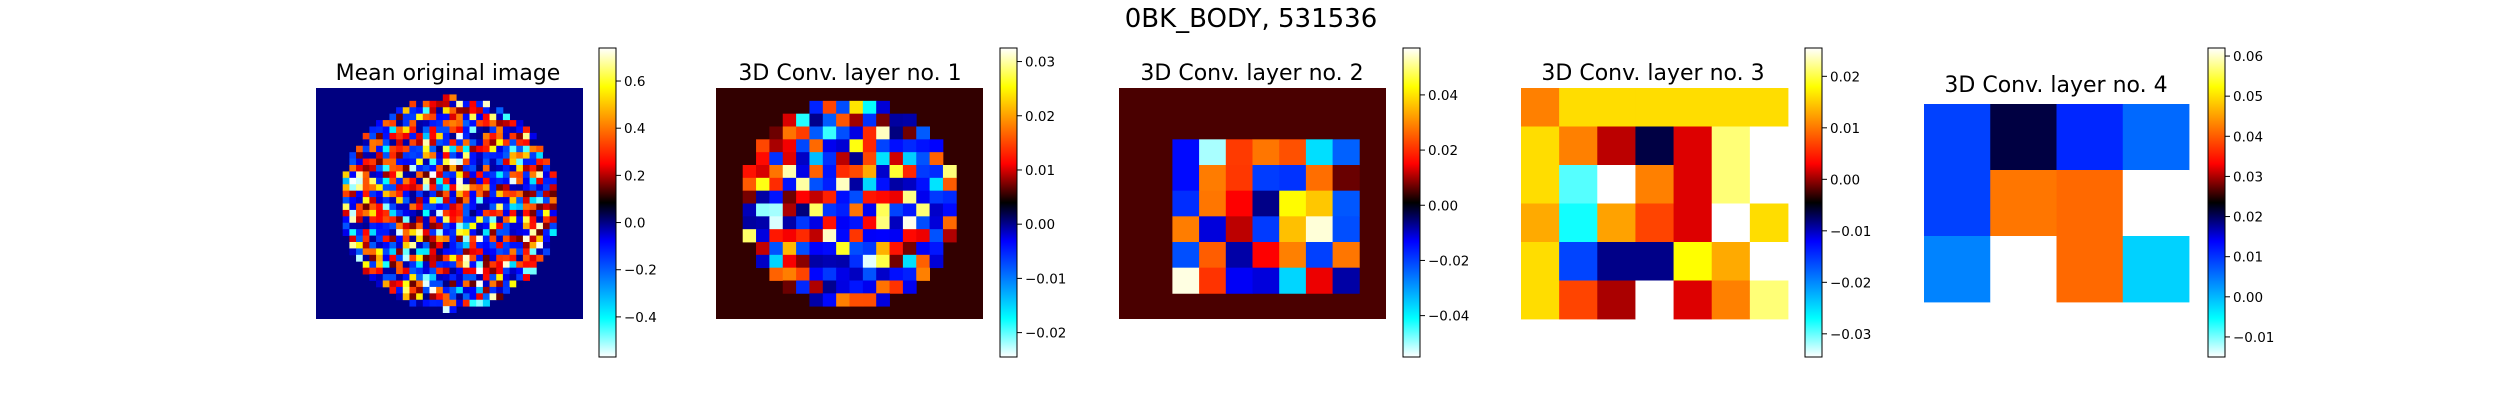  I want to click on colorbar-tick-label: −0.02, so click(1850, 283).